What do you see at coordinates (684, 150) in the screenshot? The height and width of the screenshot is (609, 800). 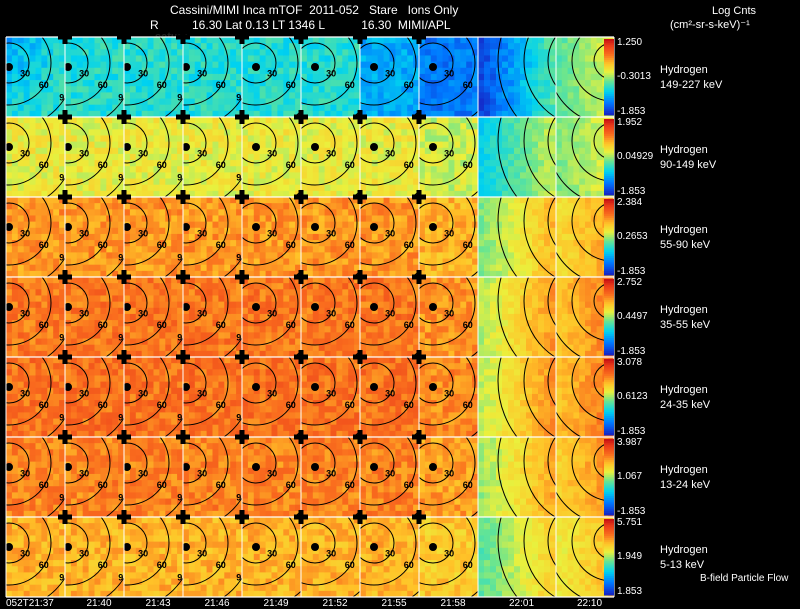 I see `species-label: Hydrogen` at bounding box center [684, 150].